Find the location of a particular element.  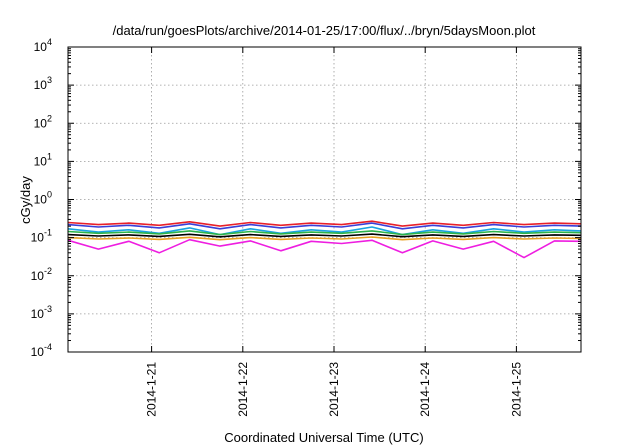

x-axis-label: Coordinated Universal Time (UTC) is located at coordinates (323, 437).